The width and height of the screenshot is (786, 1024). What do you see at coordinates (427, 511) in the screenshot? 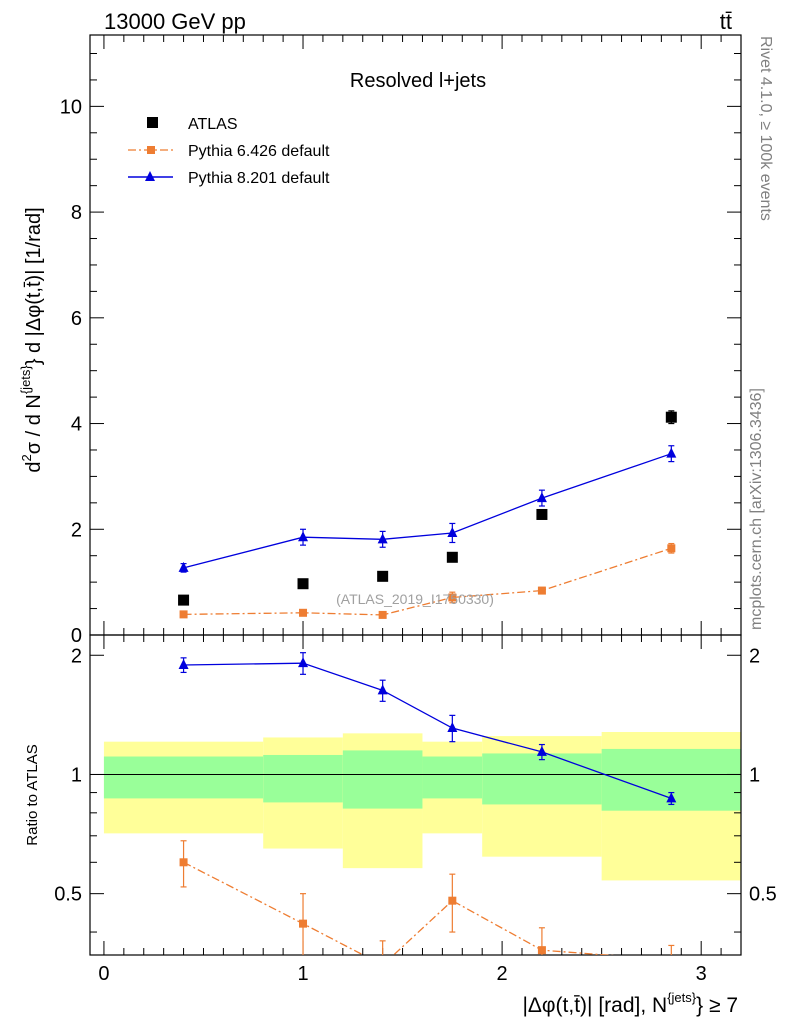
I see `pythia8-main-line` at bounding box center [427, 511].